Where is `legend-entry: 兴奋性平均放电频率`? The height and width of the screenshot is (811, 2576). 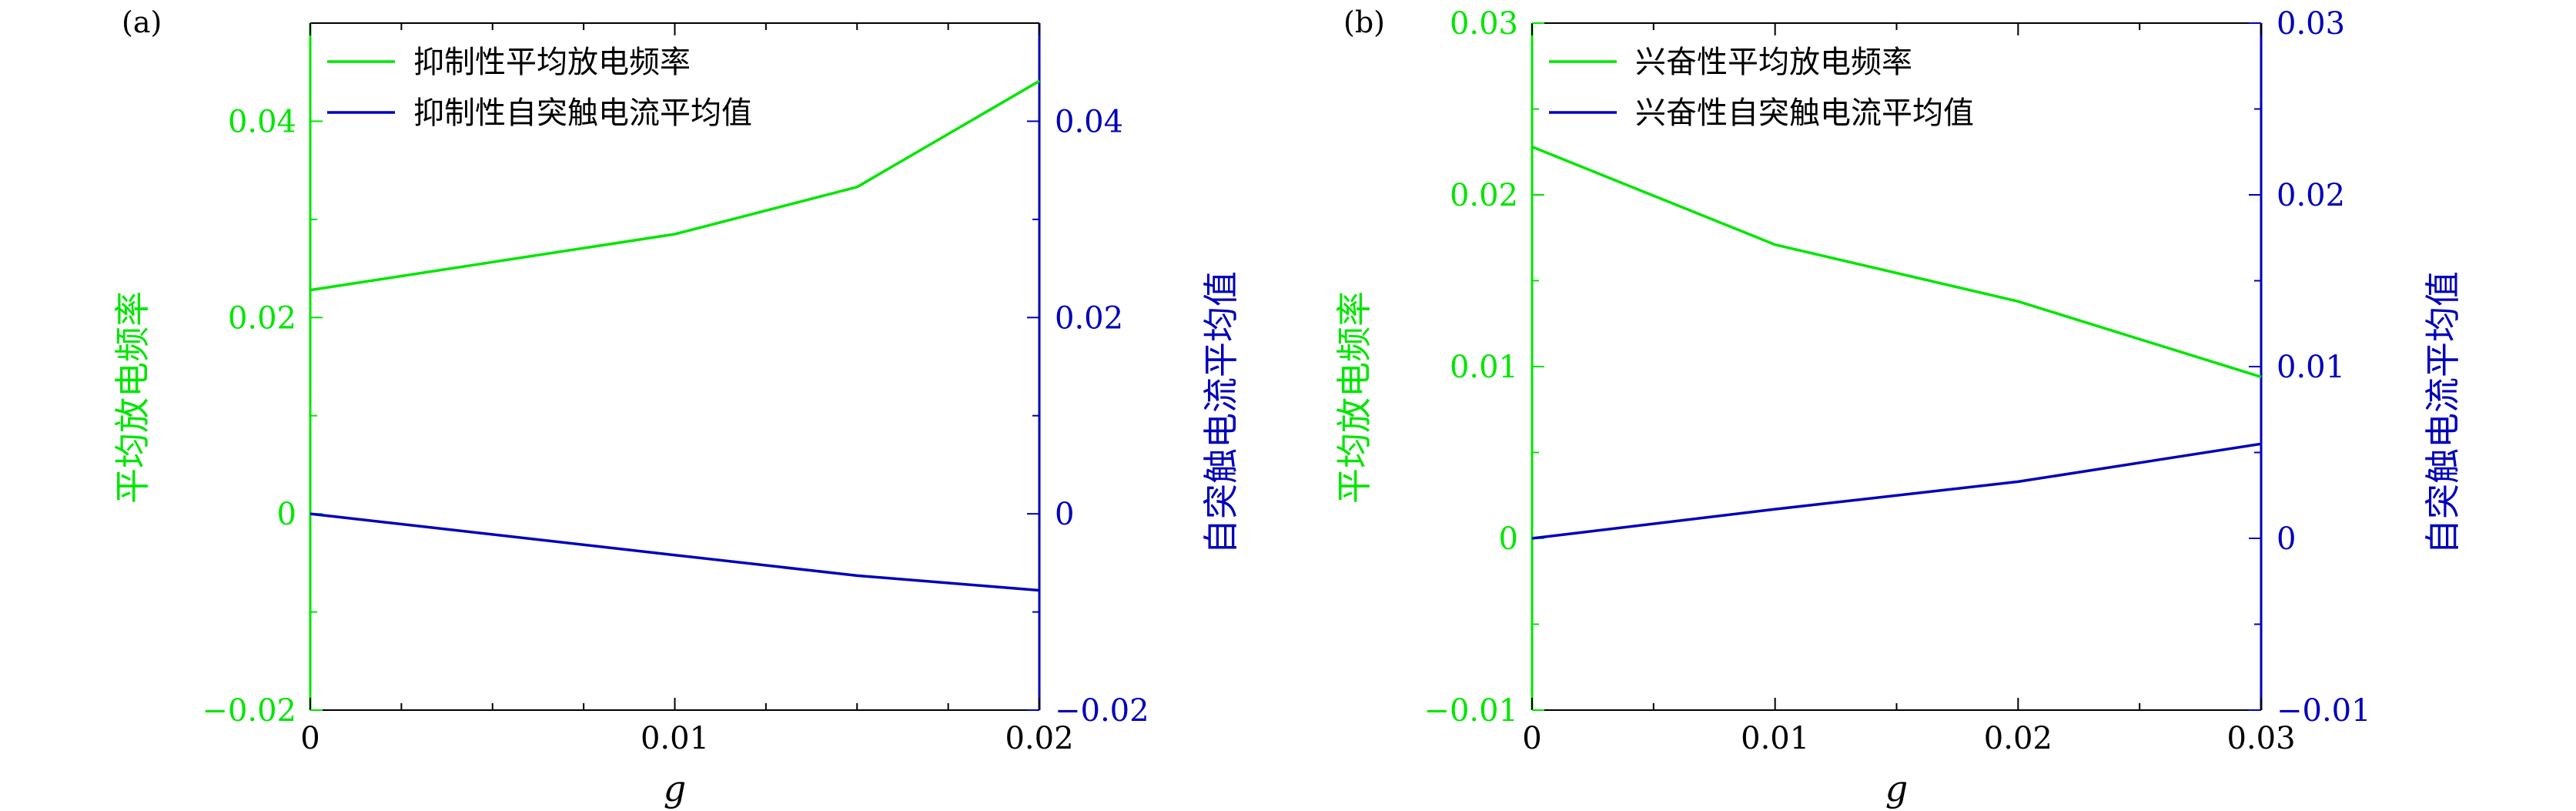 legend-entry: 兴奋性平均放电频率 is located at coordinates (1774, 63).